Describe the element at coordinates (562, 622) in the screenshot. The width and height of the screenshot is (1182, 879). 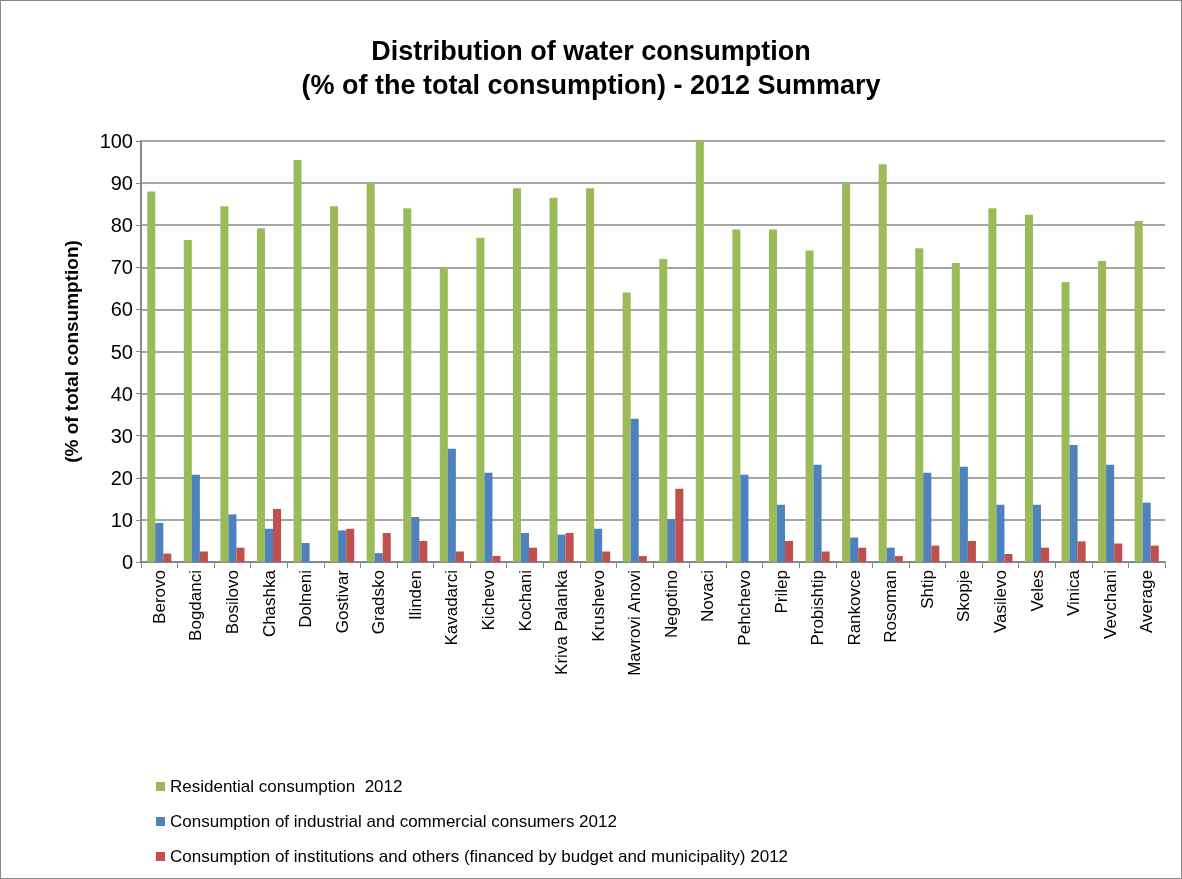
I see `x-tick-label: Kriva Palanka` at that location.